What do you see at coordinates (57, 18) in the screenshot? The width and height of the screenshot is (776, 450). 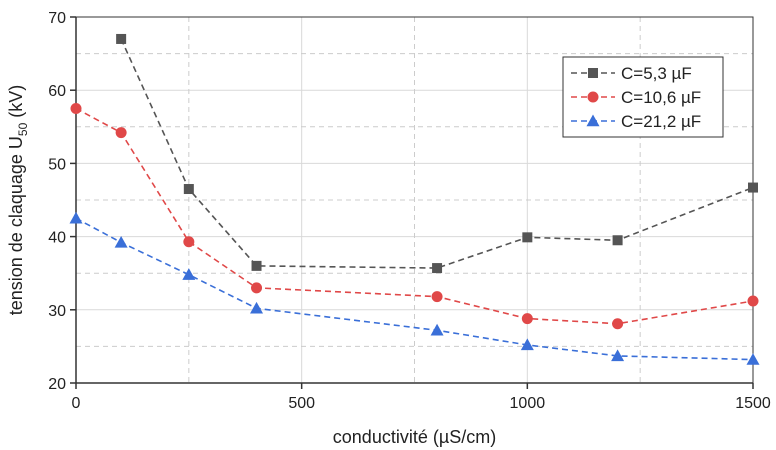 I see `y-tick-label: 70` at bounding box center [57, 18].